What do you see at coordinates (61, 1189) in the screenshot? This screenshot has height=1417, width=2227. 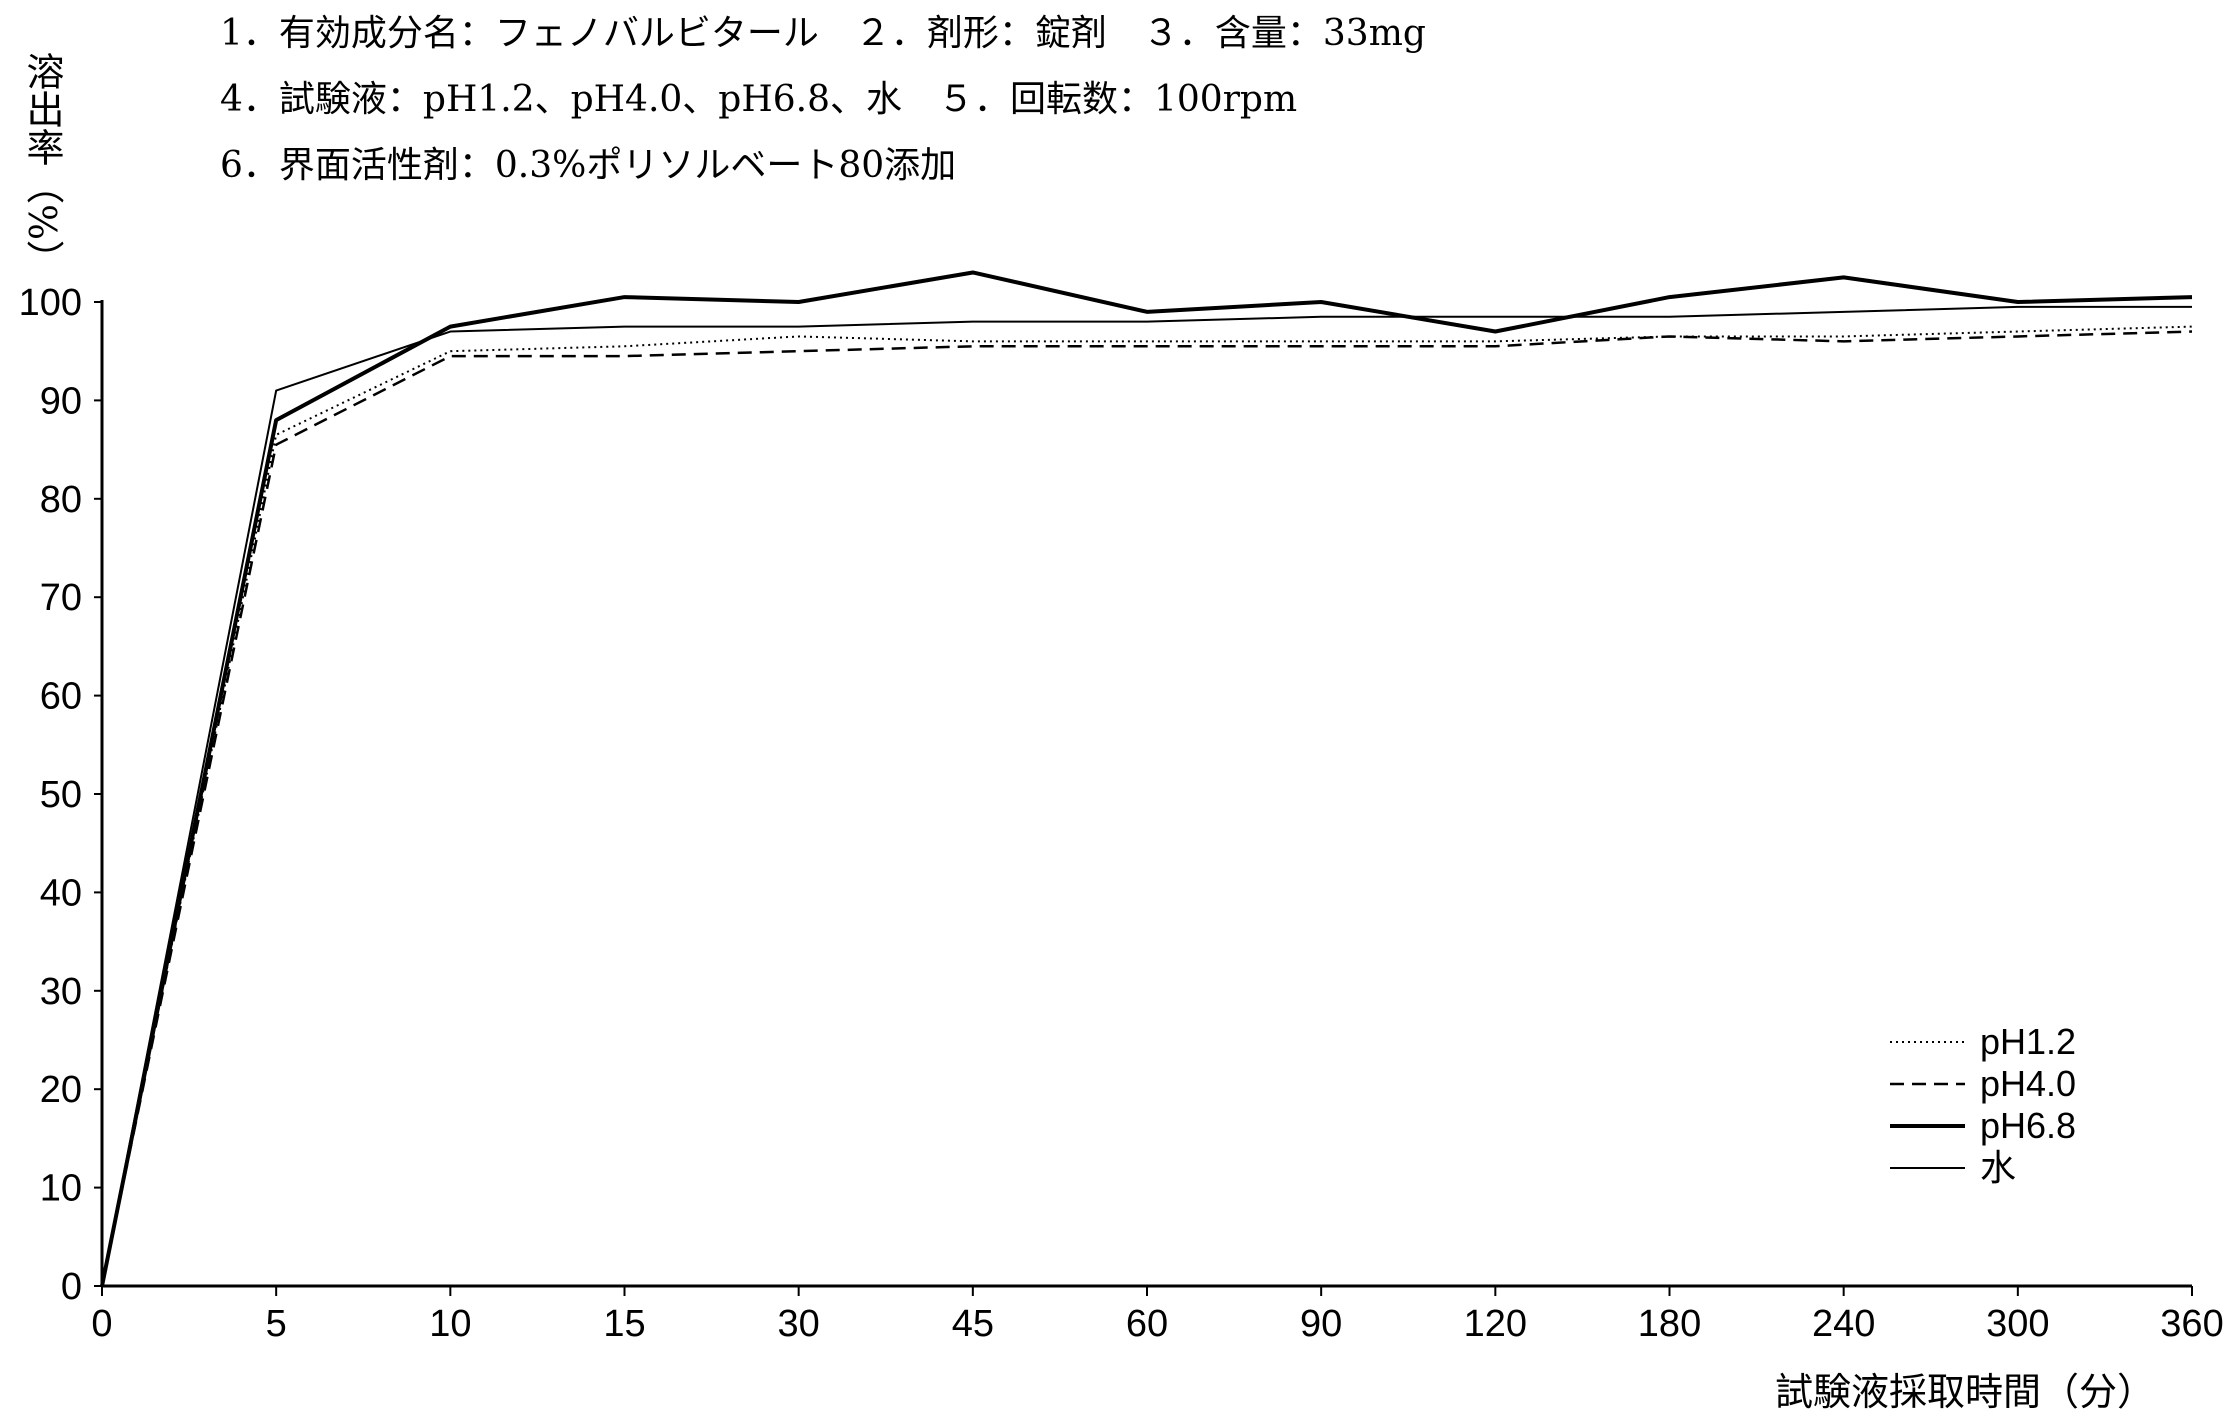 I see `y-tick-label: 10` at bounding box center [61, 1189].